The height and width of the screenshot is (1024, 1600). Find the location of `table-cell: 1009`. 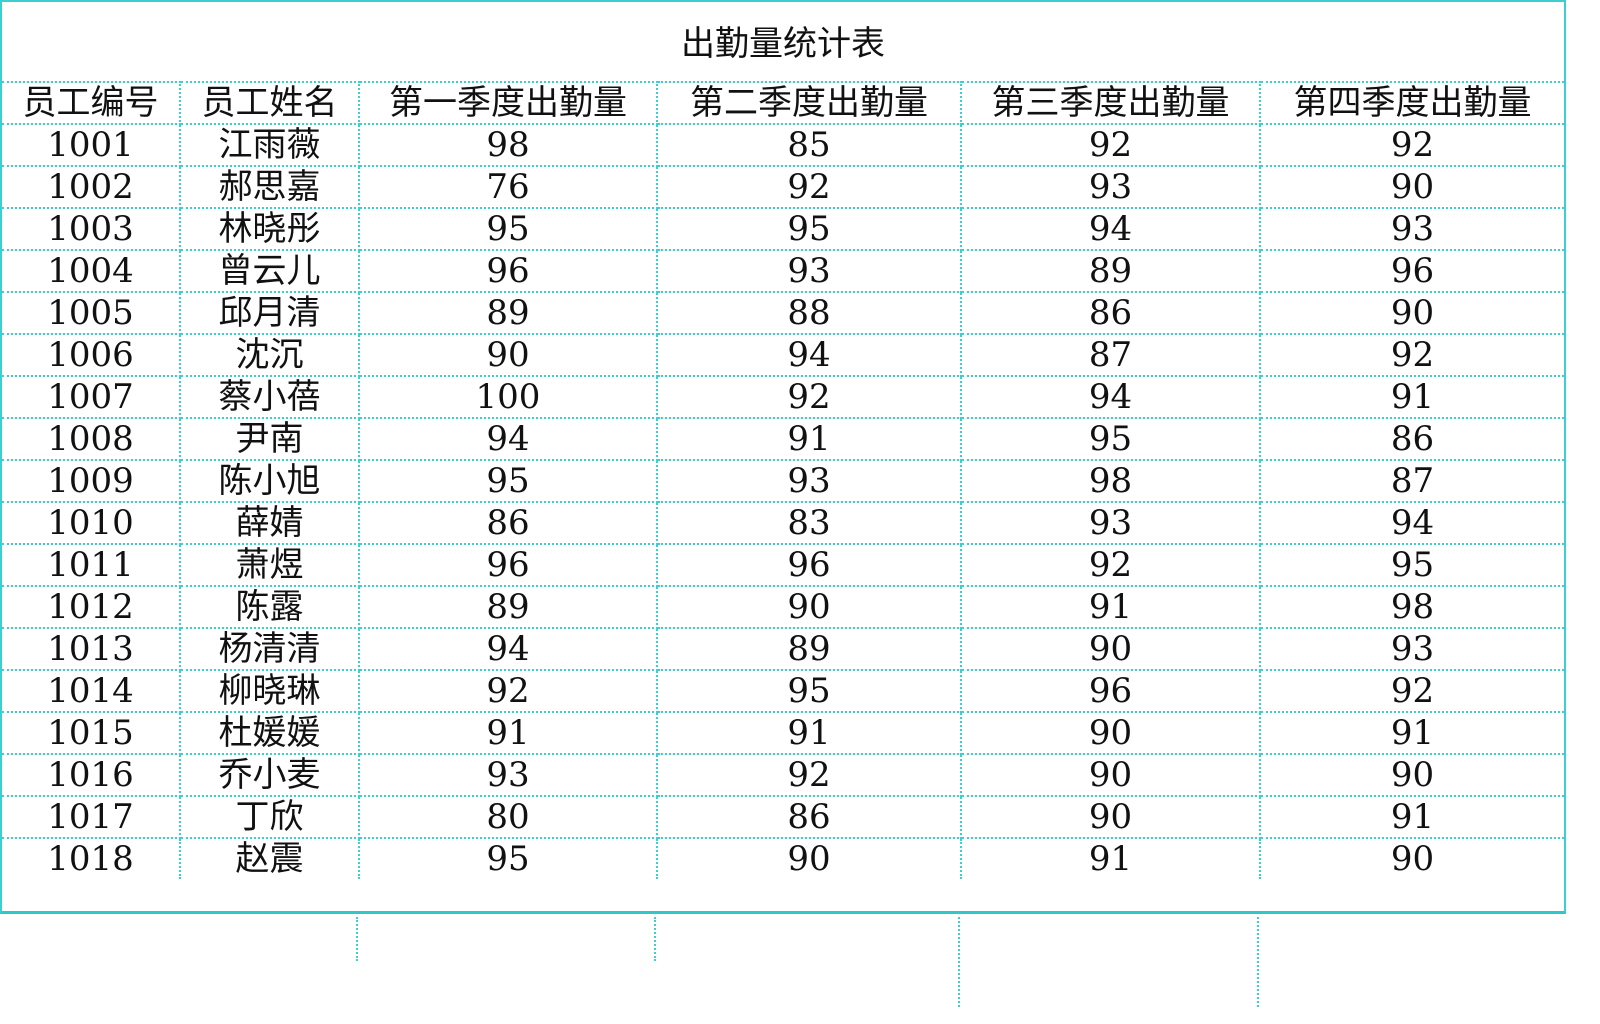

table-cell: 1009 is located at coordinates (91, 481).